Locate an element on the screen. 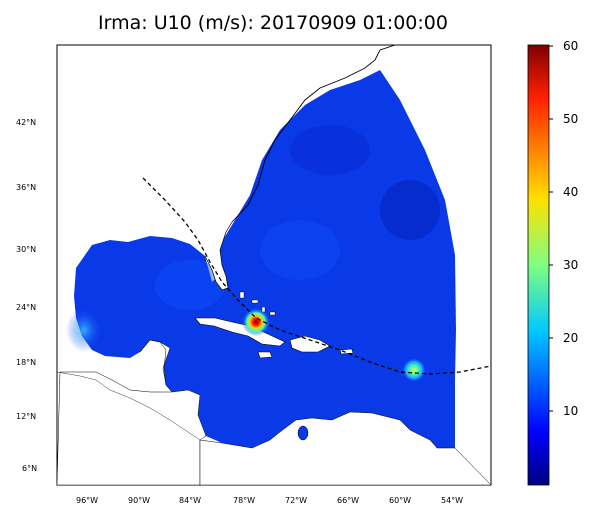 This screenshot has width=600, height=523. map-title: Irma: U10 (m/s): 20170909 01:00:00 is located at coordinates (273, 23).